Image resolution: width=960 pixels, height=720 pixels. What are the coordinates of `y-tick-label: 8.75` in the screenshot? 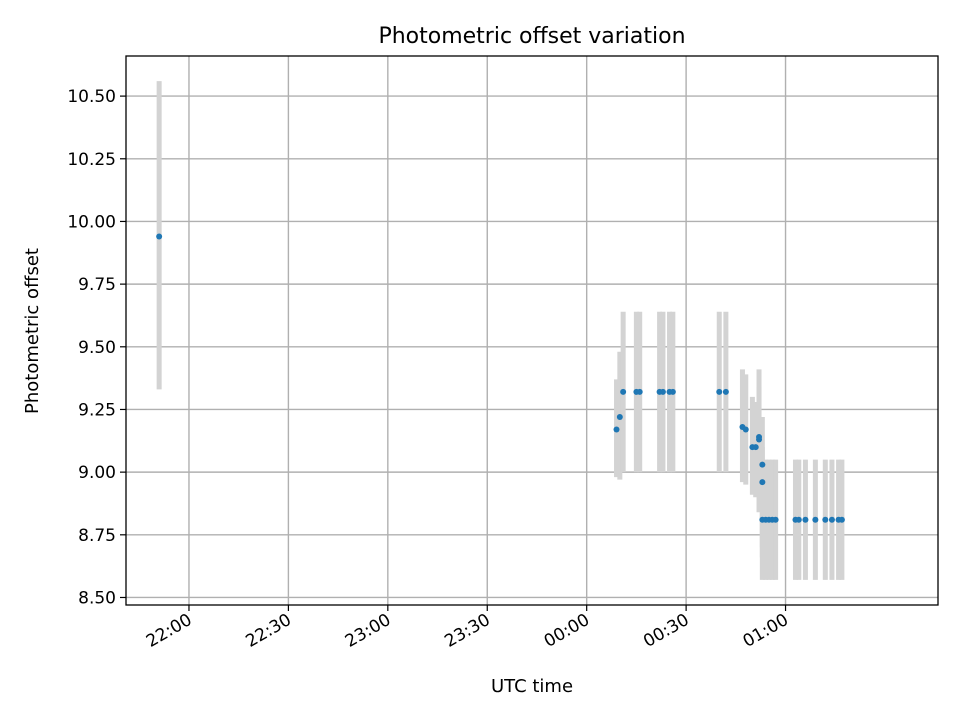 It's located at (97, 536).